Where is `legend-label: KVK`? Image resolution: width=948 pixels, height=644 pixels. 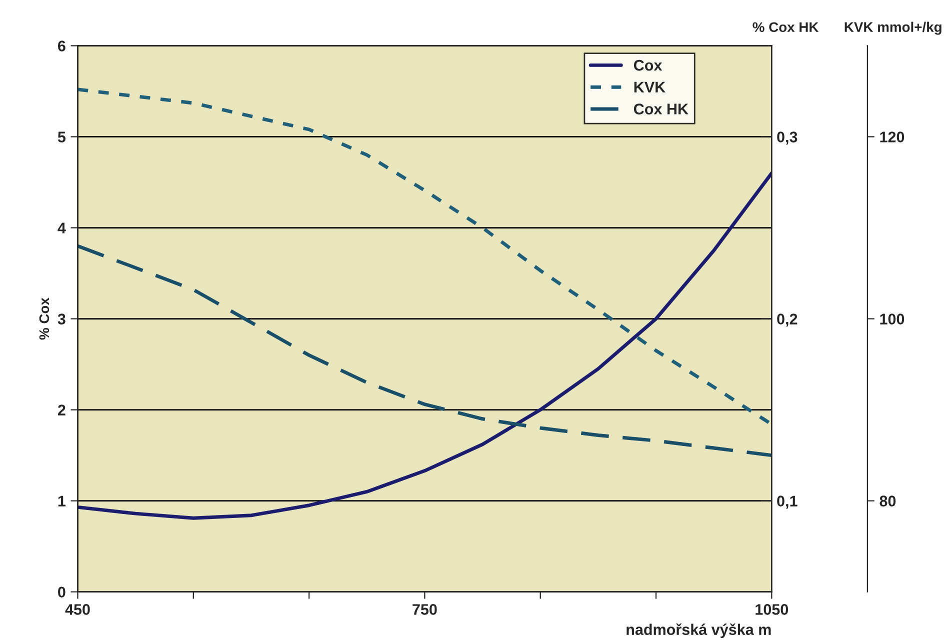 legend-label: KVK is located at coordinates (650, 87).